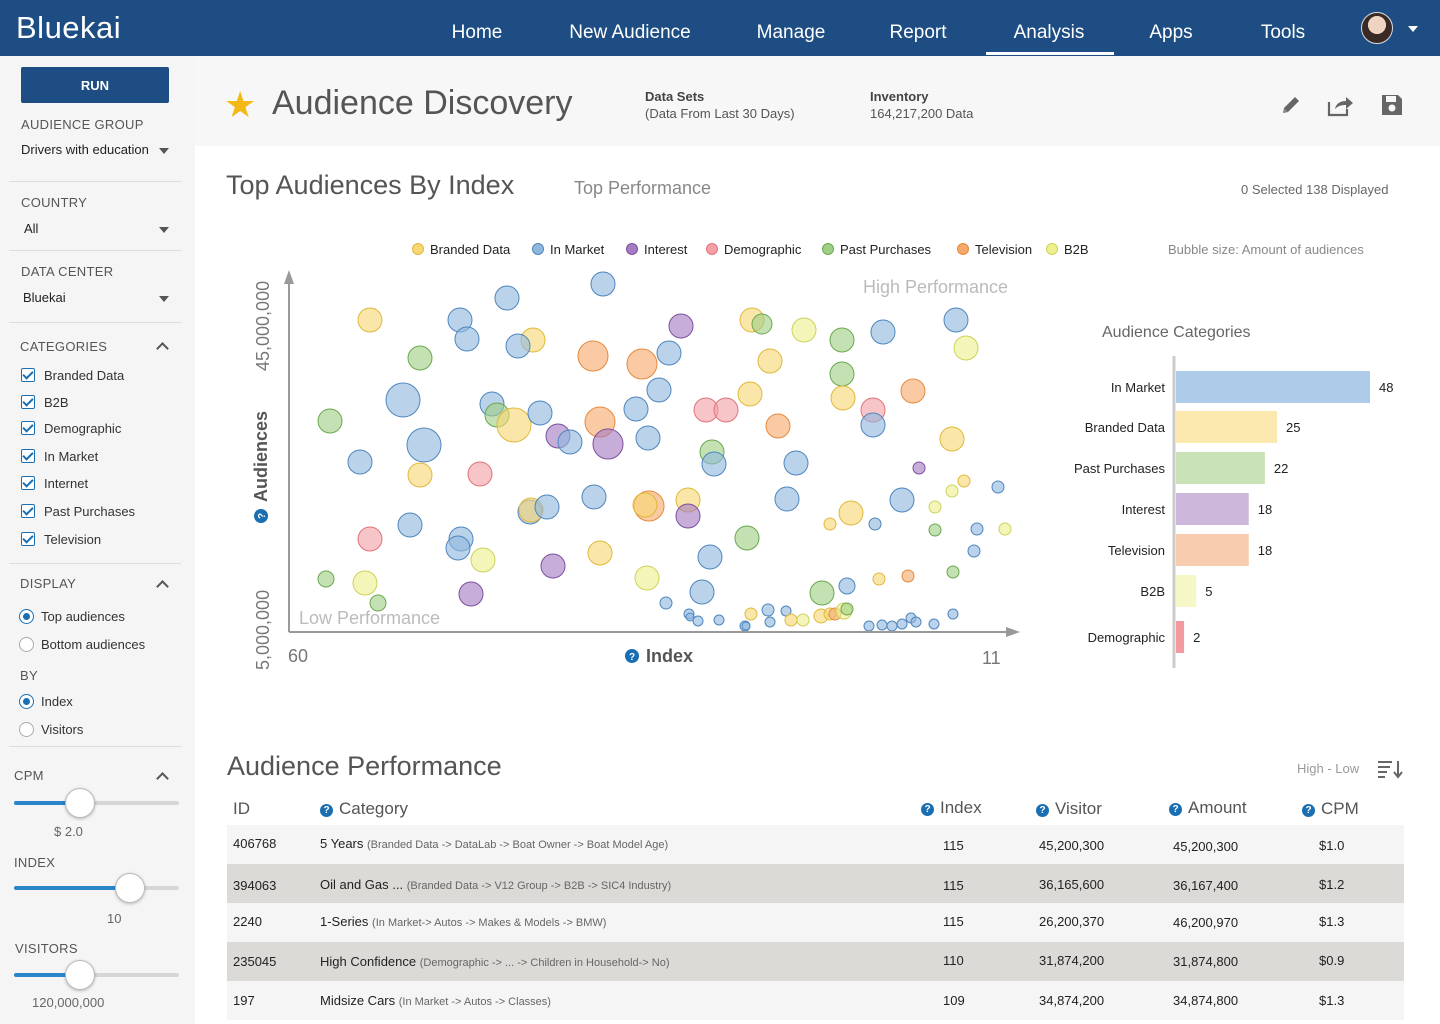  I want to click on nav-manage: Manage, so click(791, 32).